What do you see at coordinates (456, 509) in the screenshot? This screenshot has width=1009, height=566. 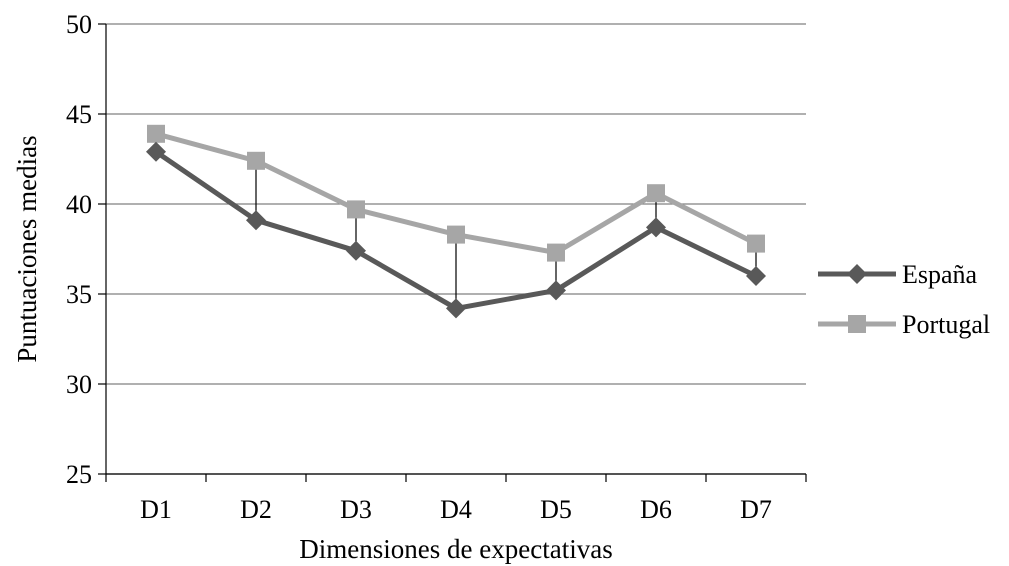 I see `x-tick-label: D4` at bounding box center [456, 509].